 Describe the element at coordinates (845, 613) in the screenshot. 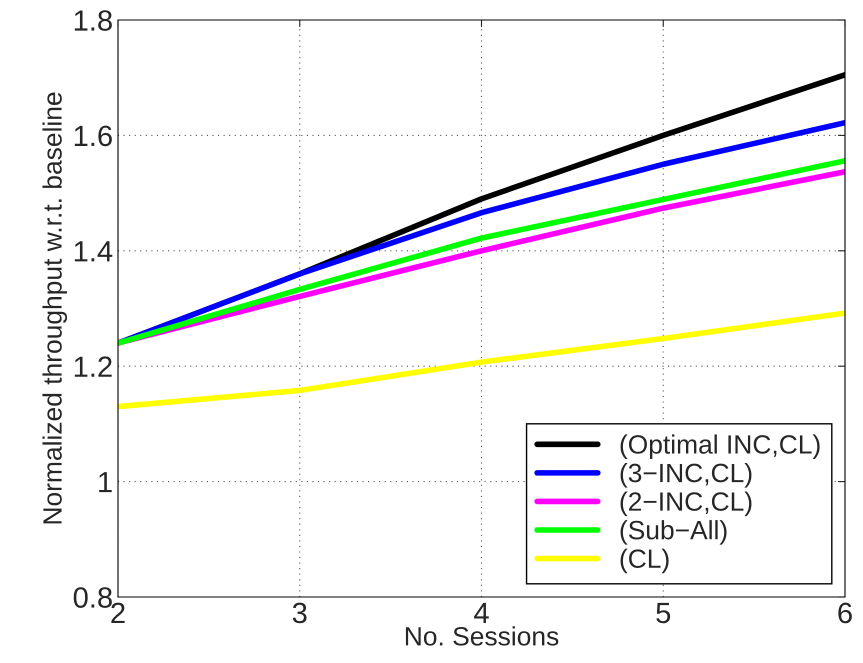

I see `x-tick-label: 6` at that location.